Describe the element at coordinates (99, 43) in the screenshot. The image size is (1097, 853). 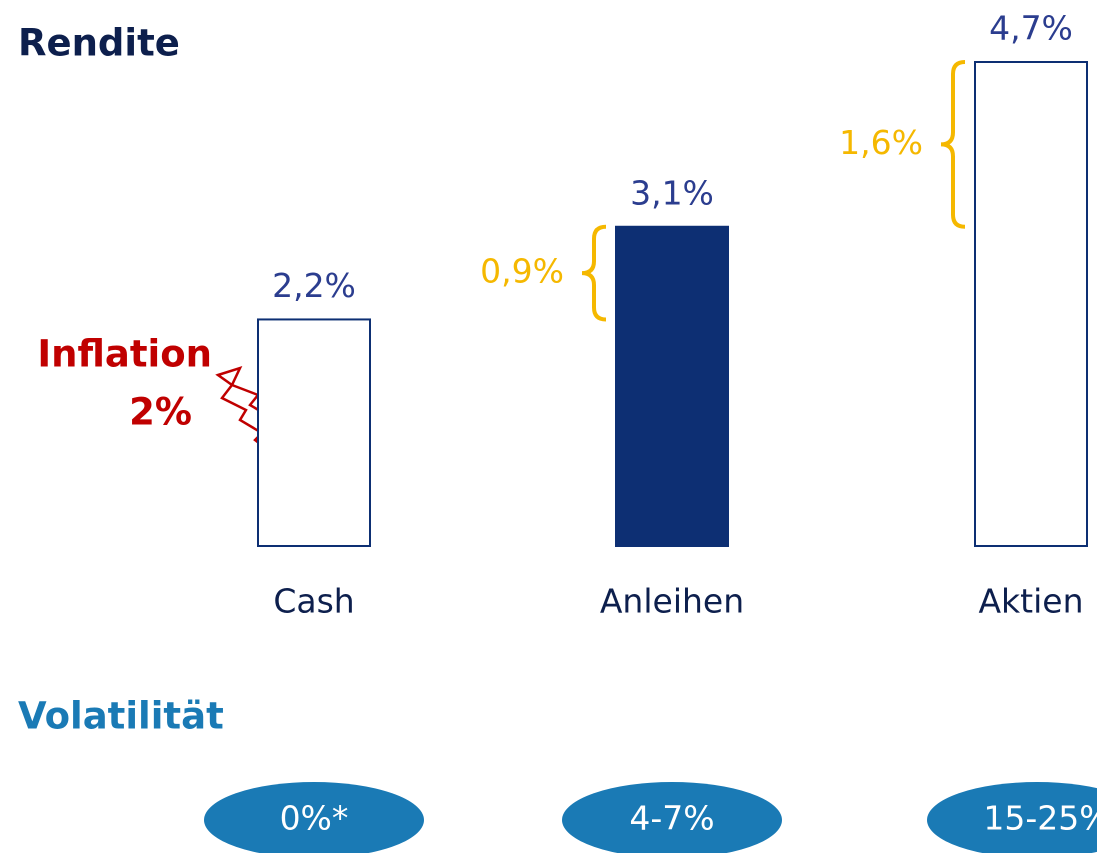
I see `chart-title: Rendite` at that location.